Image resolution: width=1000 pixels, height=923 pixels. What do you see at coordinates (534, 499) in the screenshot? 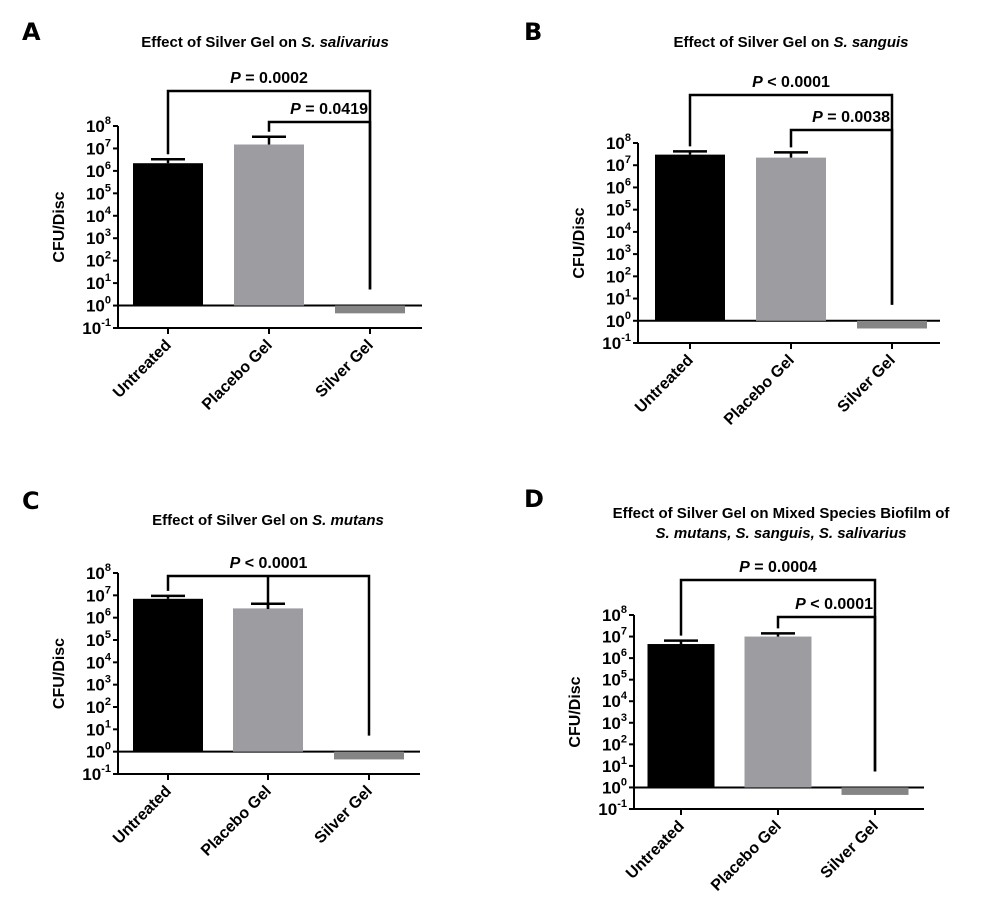
I see `panel-letter: D` at bounding box center [534, 499].